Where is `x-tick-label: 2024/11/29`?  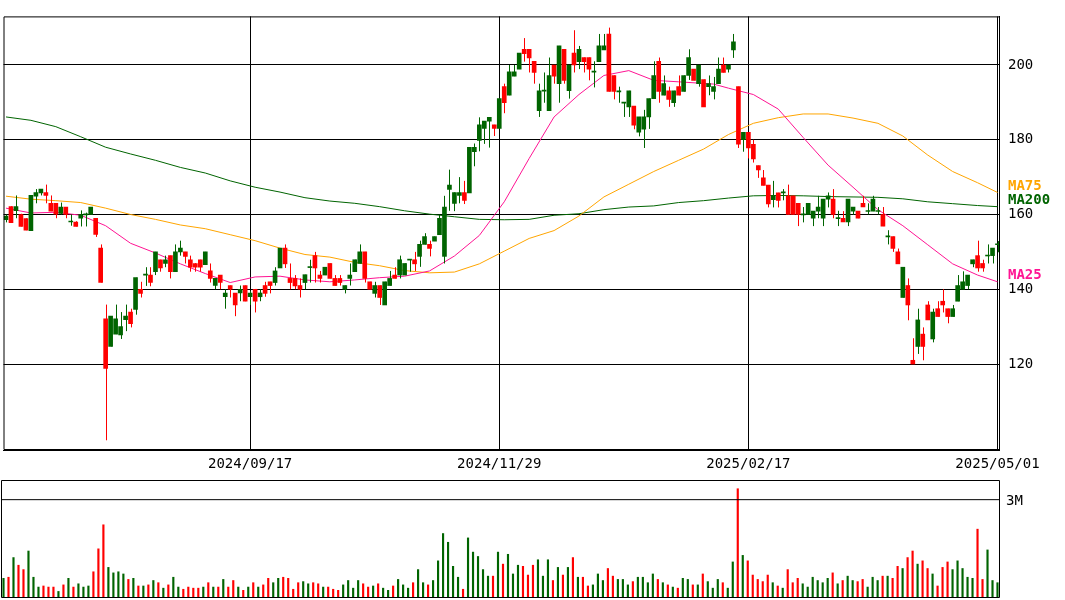
x-tick-label: 2024/11/29 is located at coordinates (499, 463).